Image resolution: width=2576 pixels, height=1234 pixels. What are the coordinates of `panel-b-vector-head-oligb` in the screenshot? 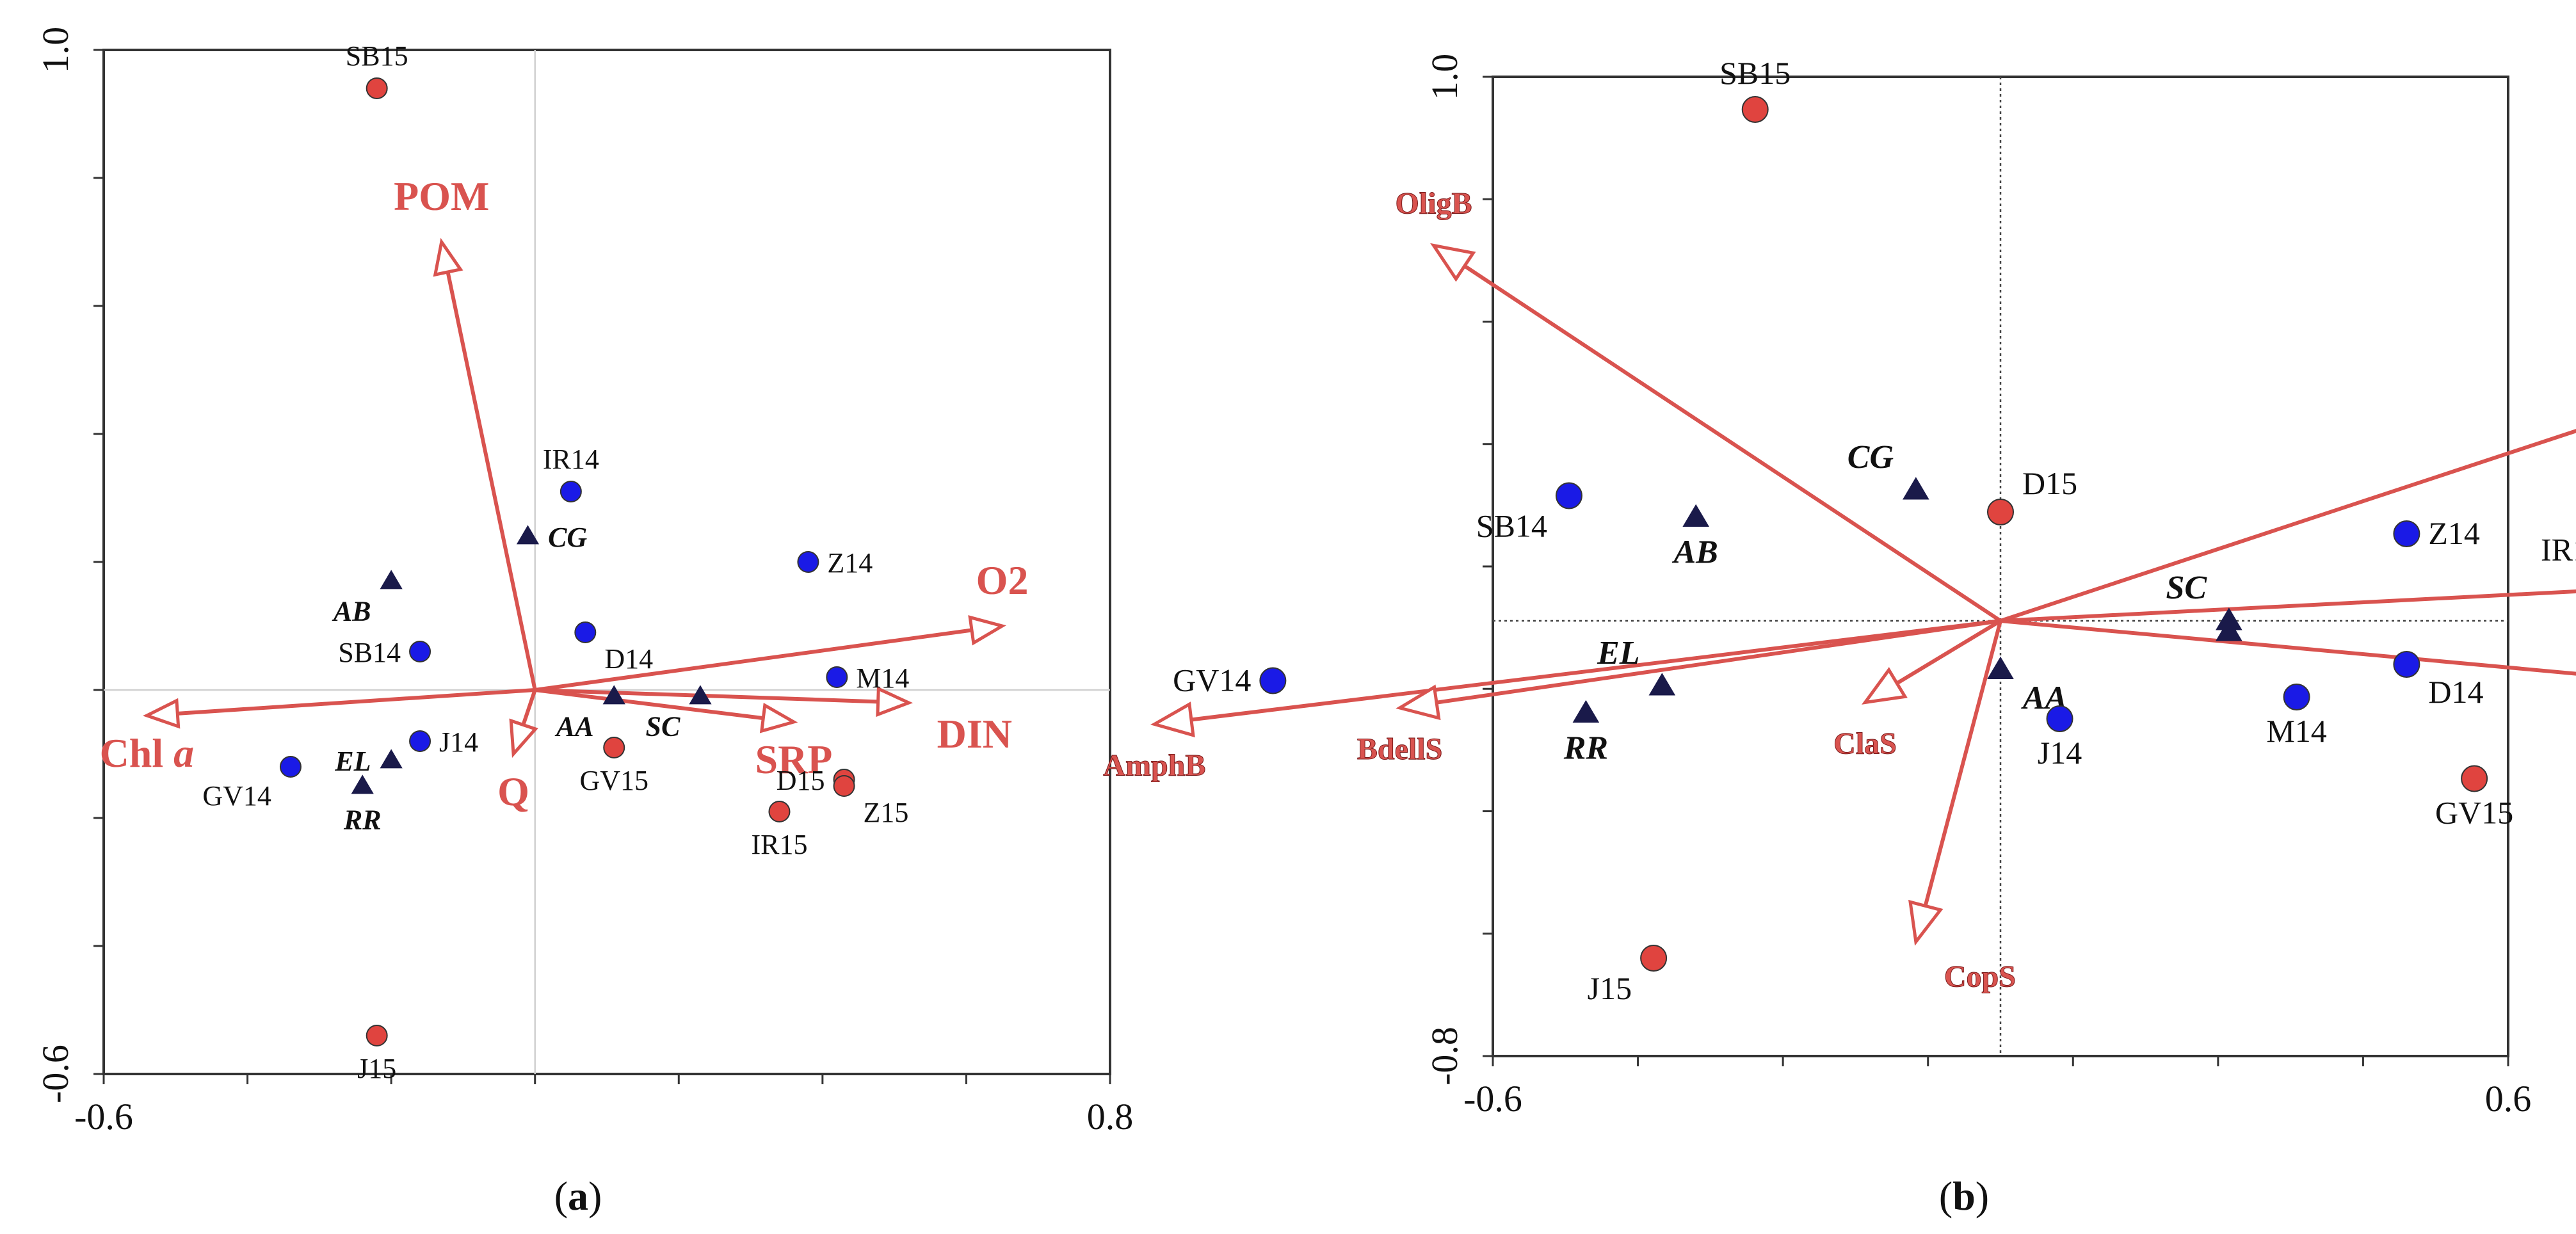 It's located at (1453, 262).